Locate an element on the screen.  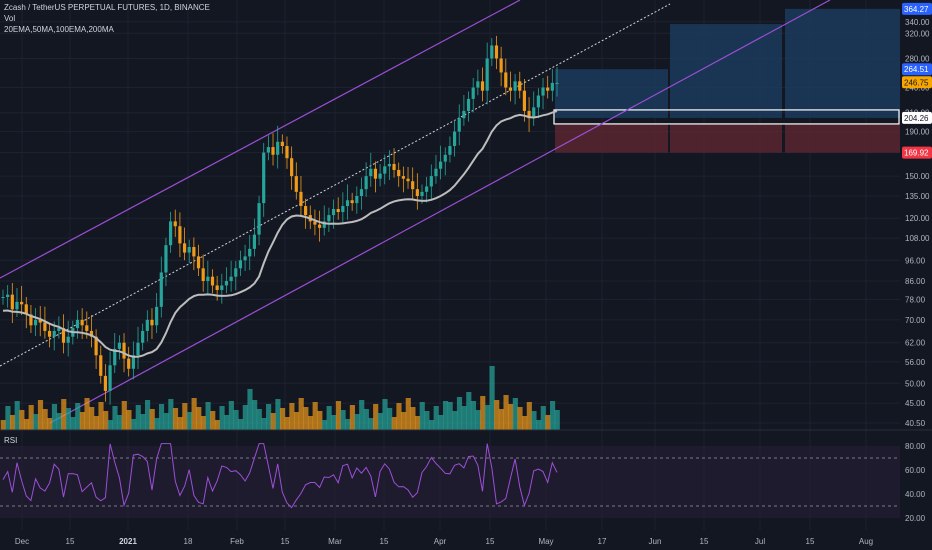
price-tag-label: 204.26 is located at coordinates (916, 118).